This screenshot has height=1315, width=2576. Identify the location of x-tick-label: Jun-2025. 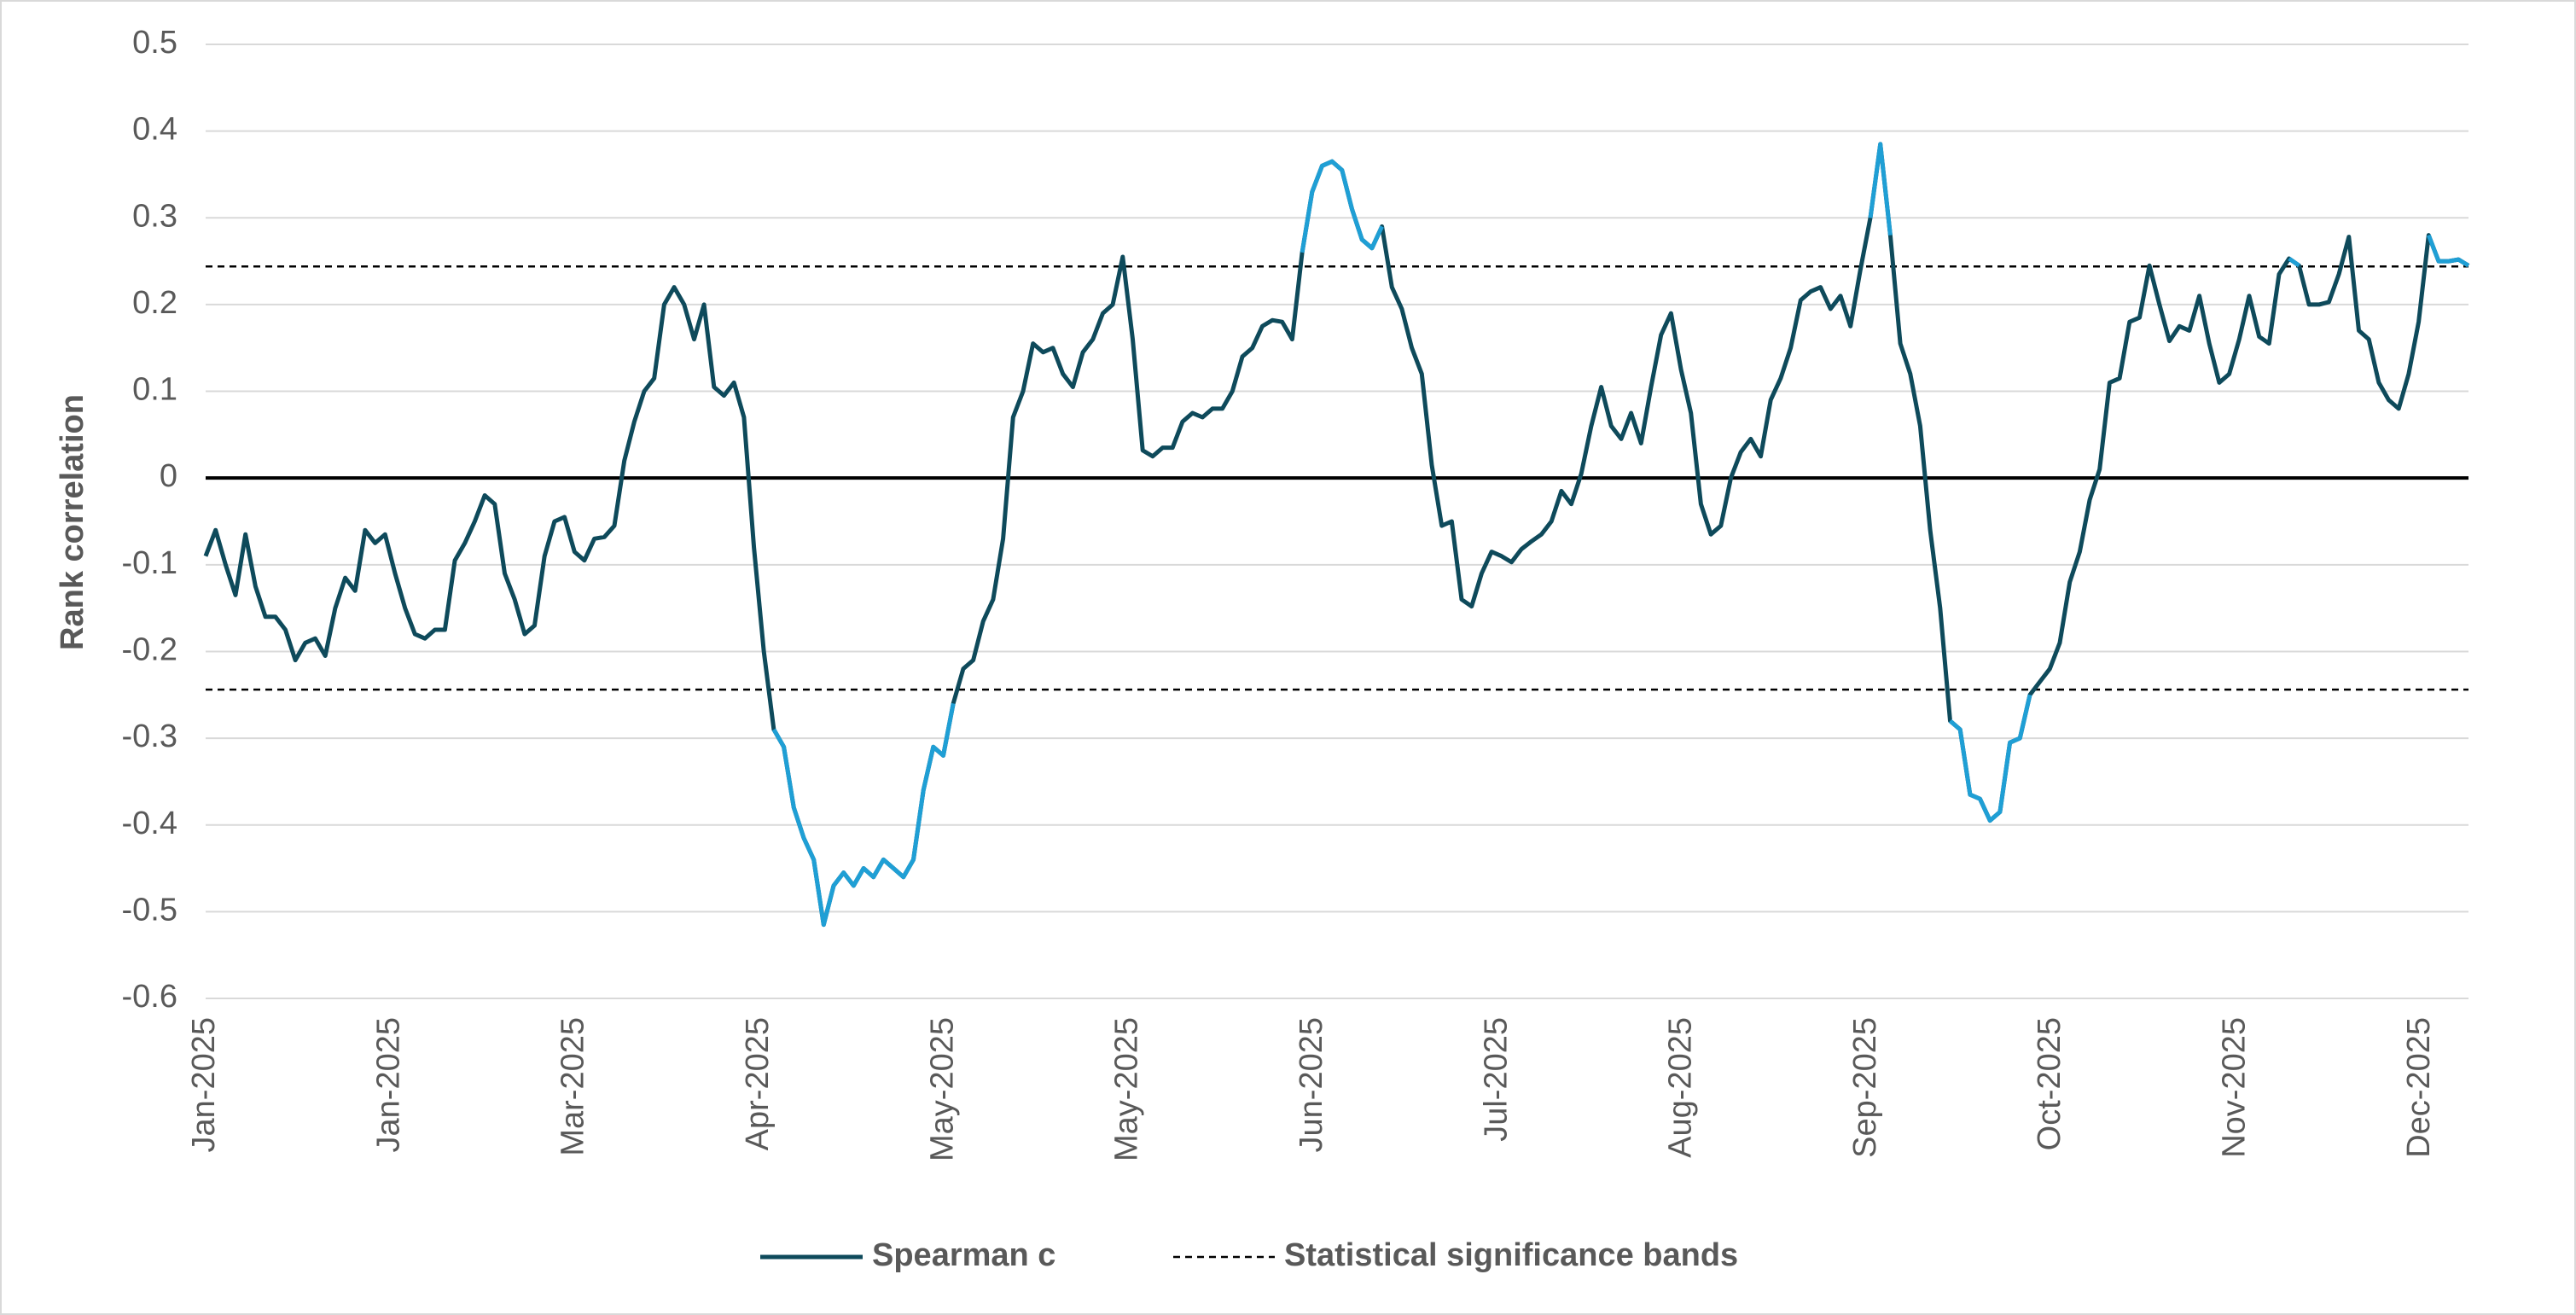
(1311, 1084).